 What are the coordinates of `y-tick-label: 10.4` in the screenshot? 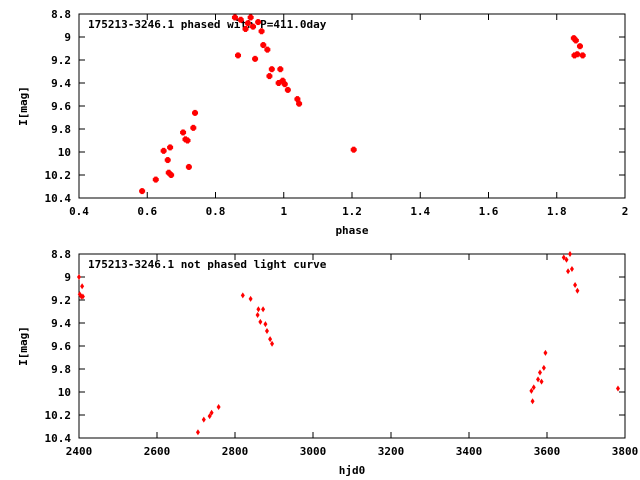 It's located at (58, 438).